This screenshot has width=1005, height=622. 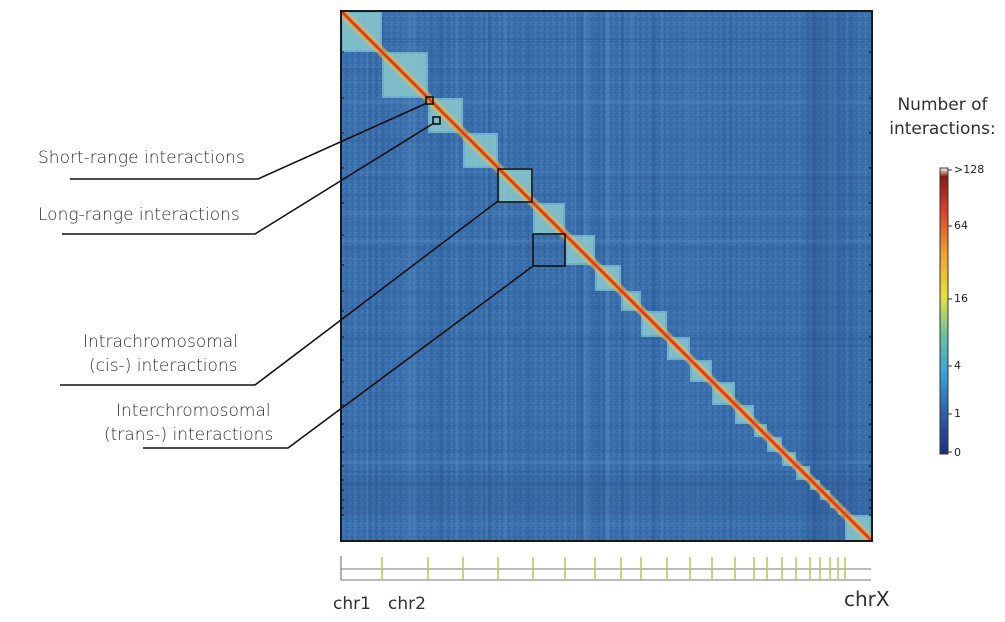 I want to click on chromosome-axis, so click(x=605, y=568).